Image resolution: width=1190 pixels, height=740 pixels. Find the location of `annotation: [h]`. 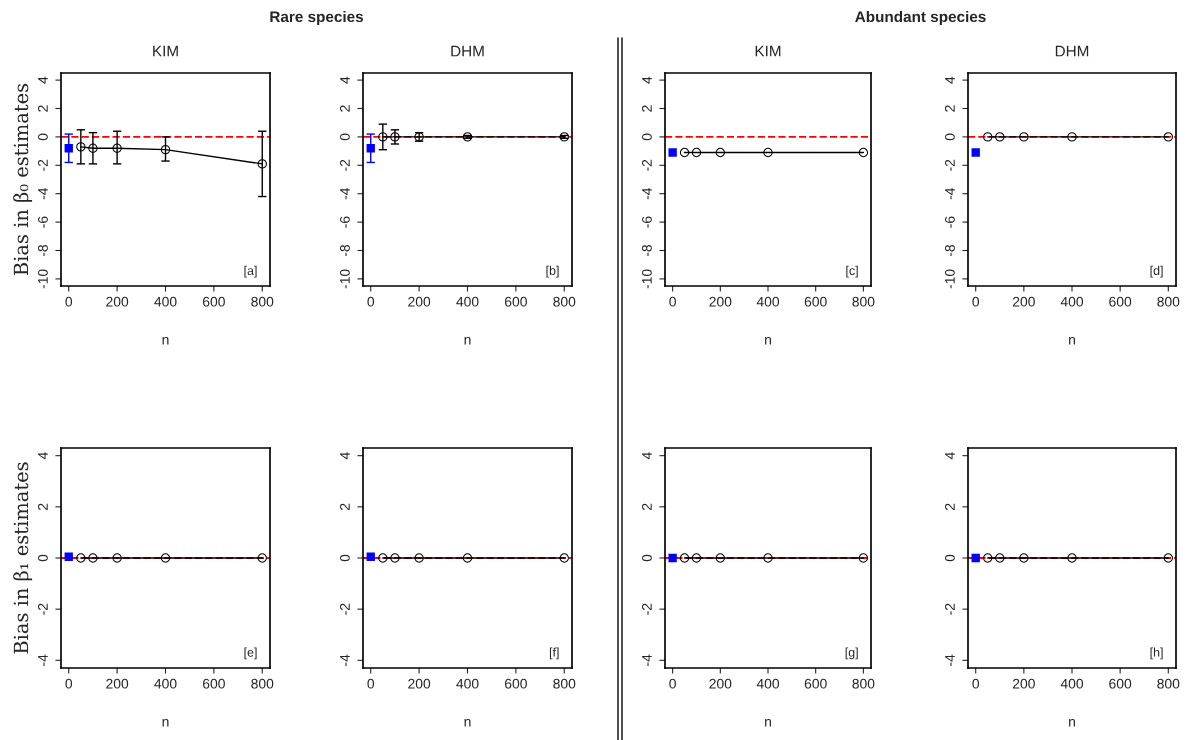

annotation: [h] is located at coordinates (1156, 653).